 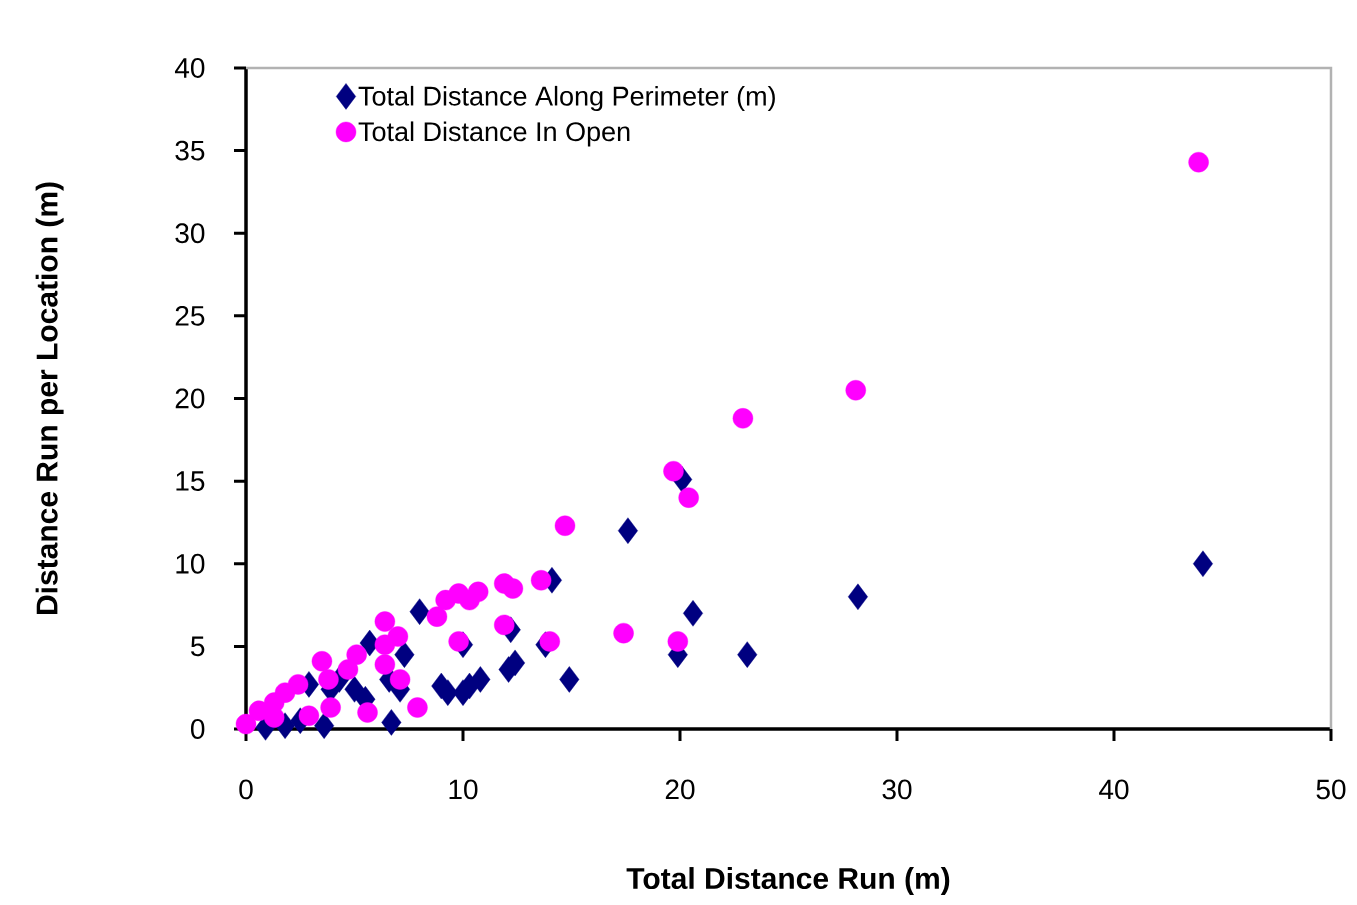 I want to click on x-tick-label: 20, so click(x=680, y=789).